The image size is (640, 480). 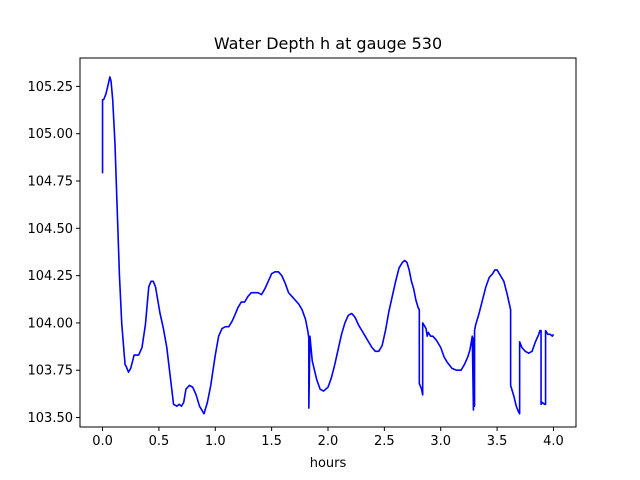 What do you see at coordinates (440, 441) in the screenshot?
I see `x-tick-label: 3.0` at bounding box center [440, 441].